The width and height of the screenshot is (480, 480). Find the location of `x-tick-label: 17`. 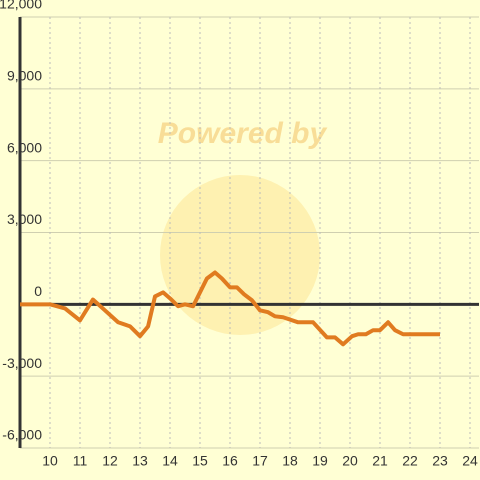

x-tick-label: 17 is located at coordinates (260, 461).